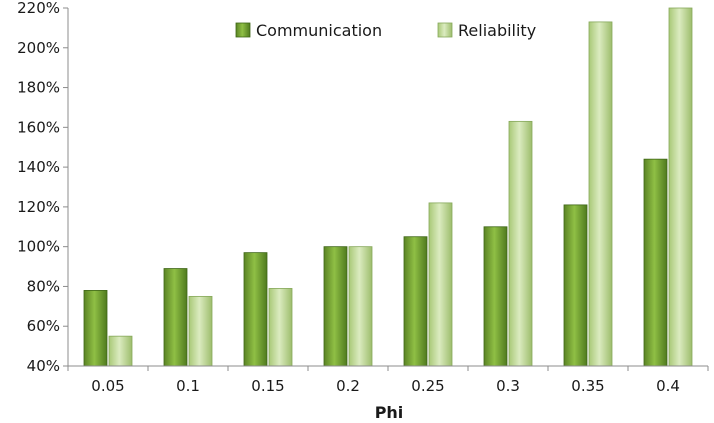 Image resolution: width=714 pixels, height=423 pixels. I want to click on legend: Communication Reliability, so click(385, 30).